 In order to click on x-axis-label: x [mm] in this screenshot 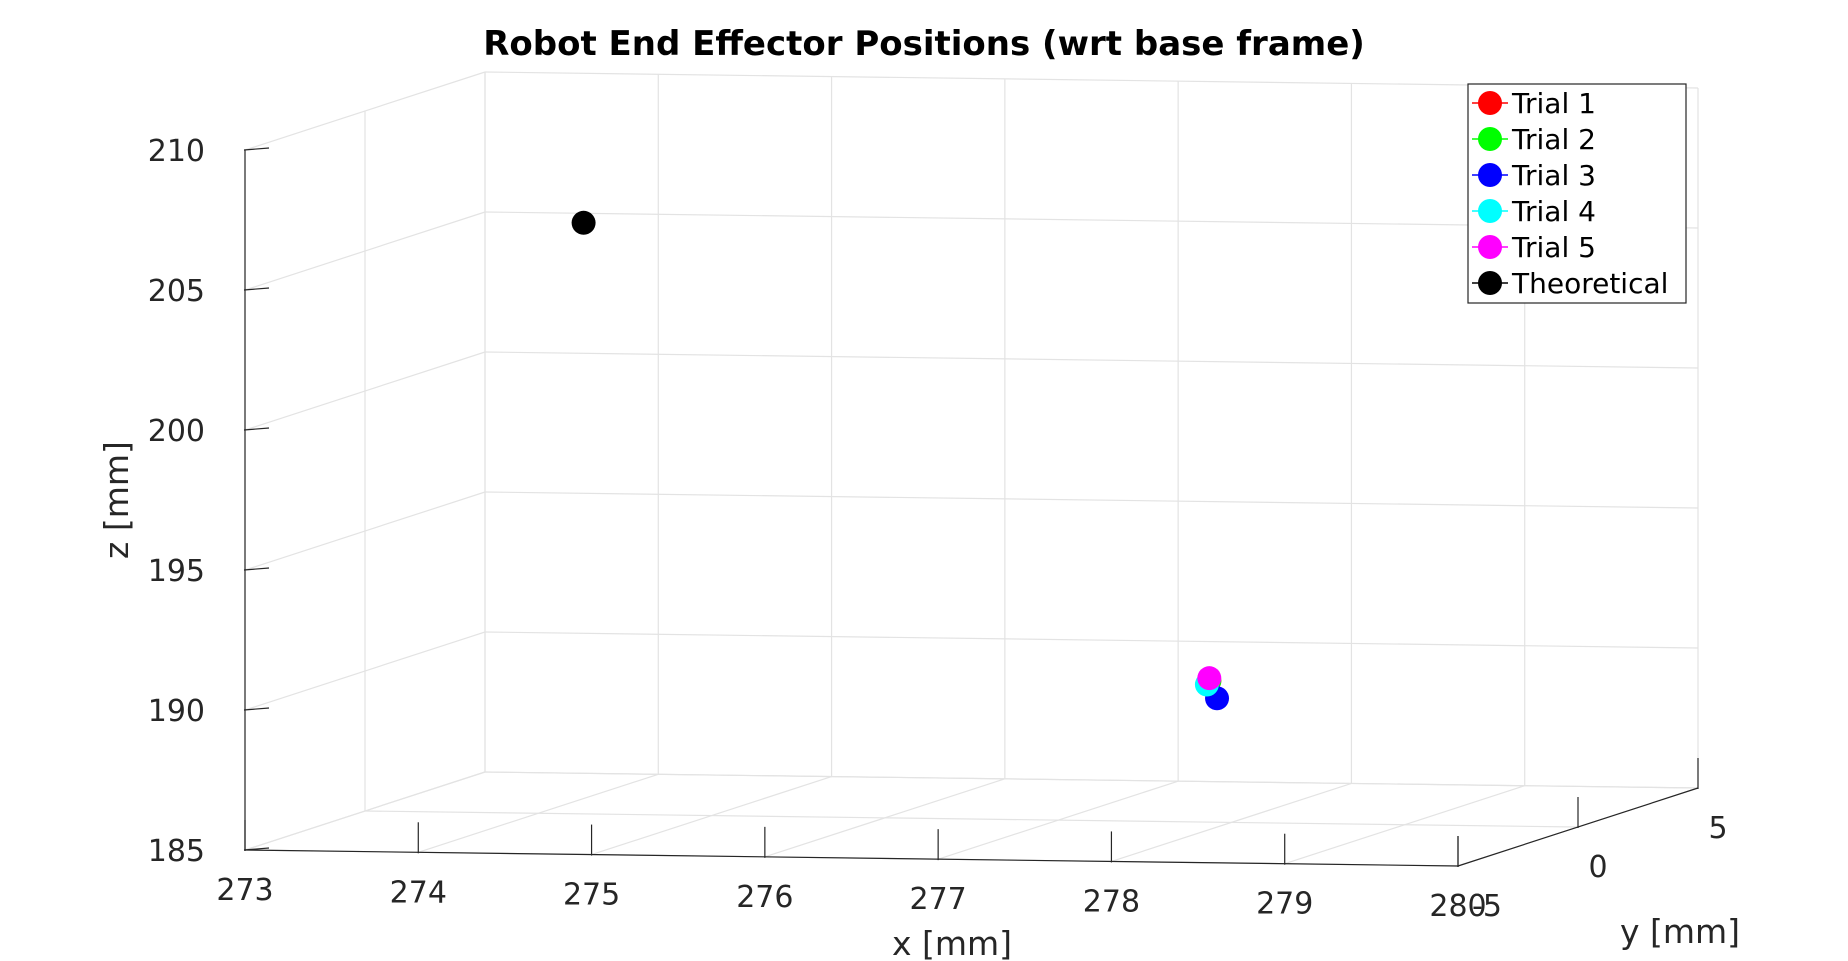, I will do `click(952, 942)`.